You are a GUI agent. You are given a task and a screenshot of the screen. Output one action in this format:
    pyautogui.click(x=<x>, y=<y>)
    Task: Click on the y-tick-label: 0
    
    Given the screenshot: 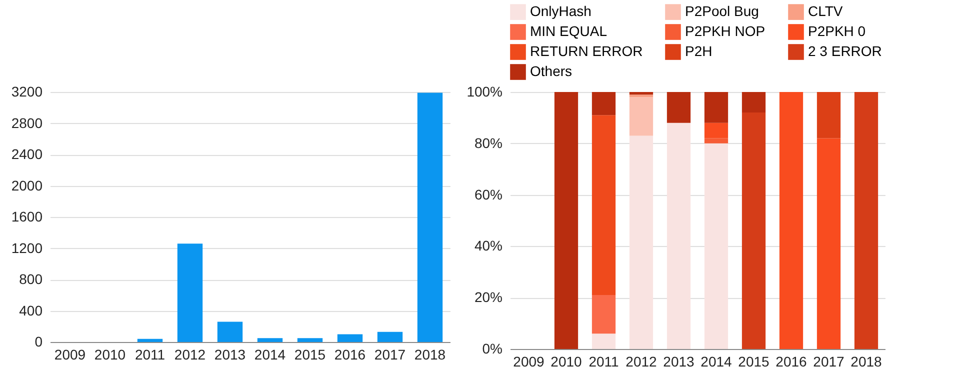 What is the action you would take?
    pyautogui.click(x=38, y=342)
    